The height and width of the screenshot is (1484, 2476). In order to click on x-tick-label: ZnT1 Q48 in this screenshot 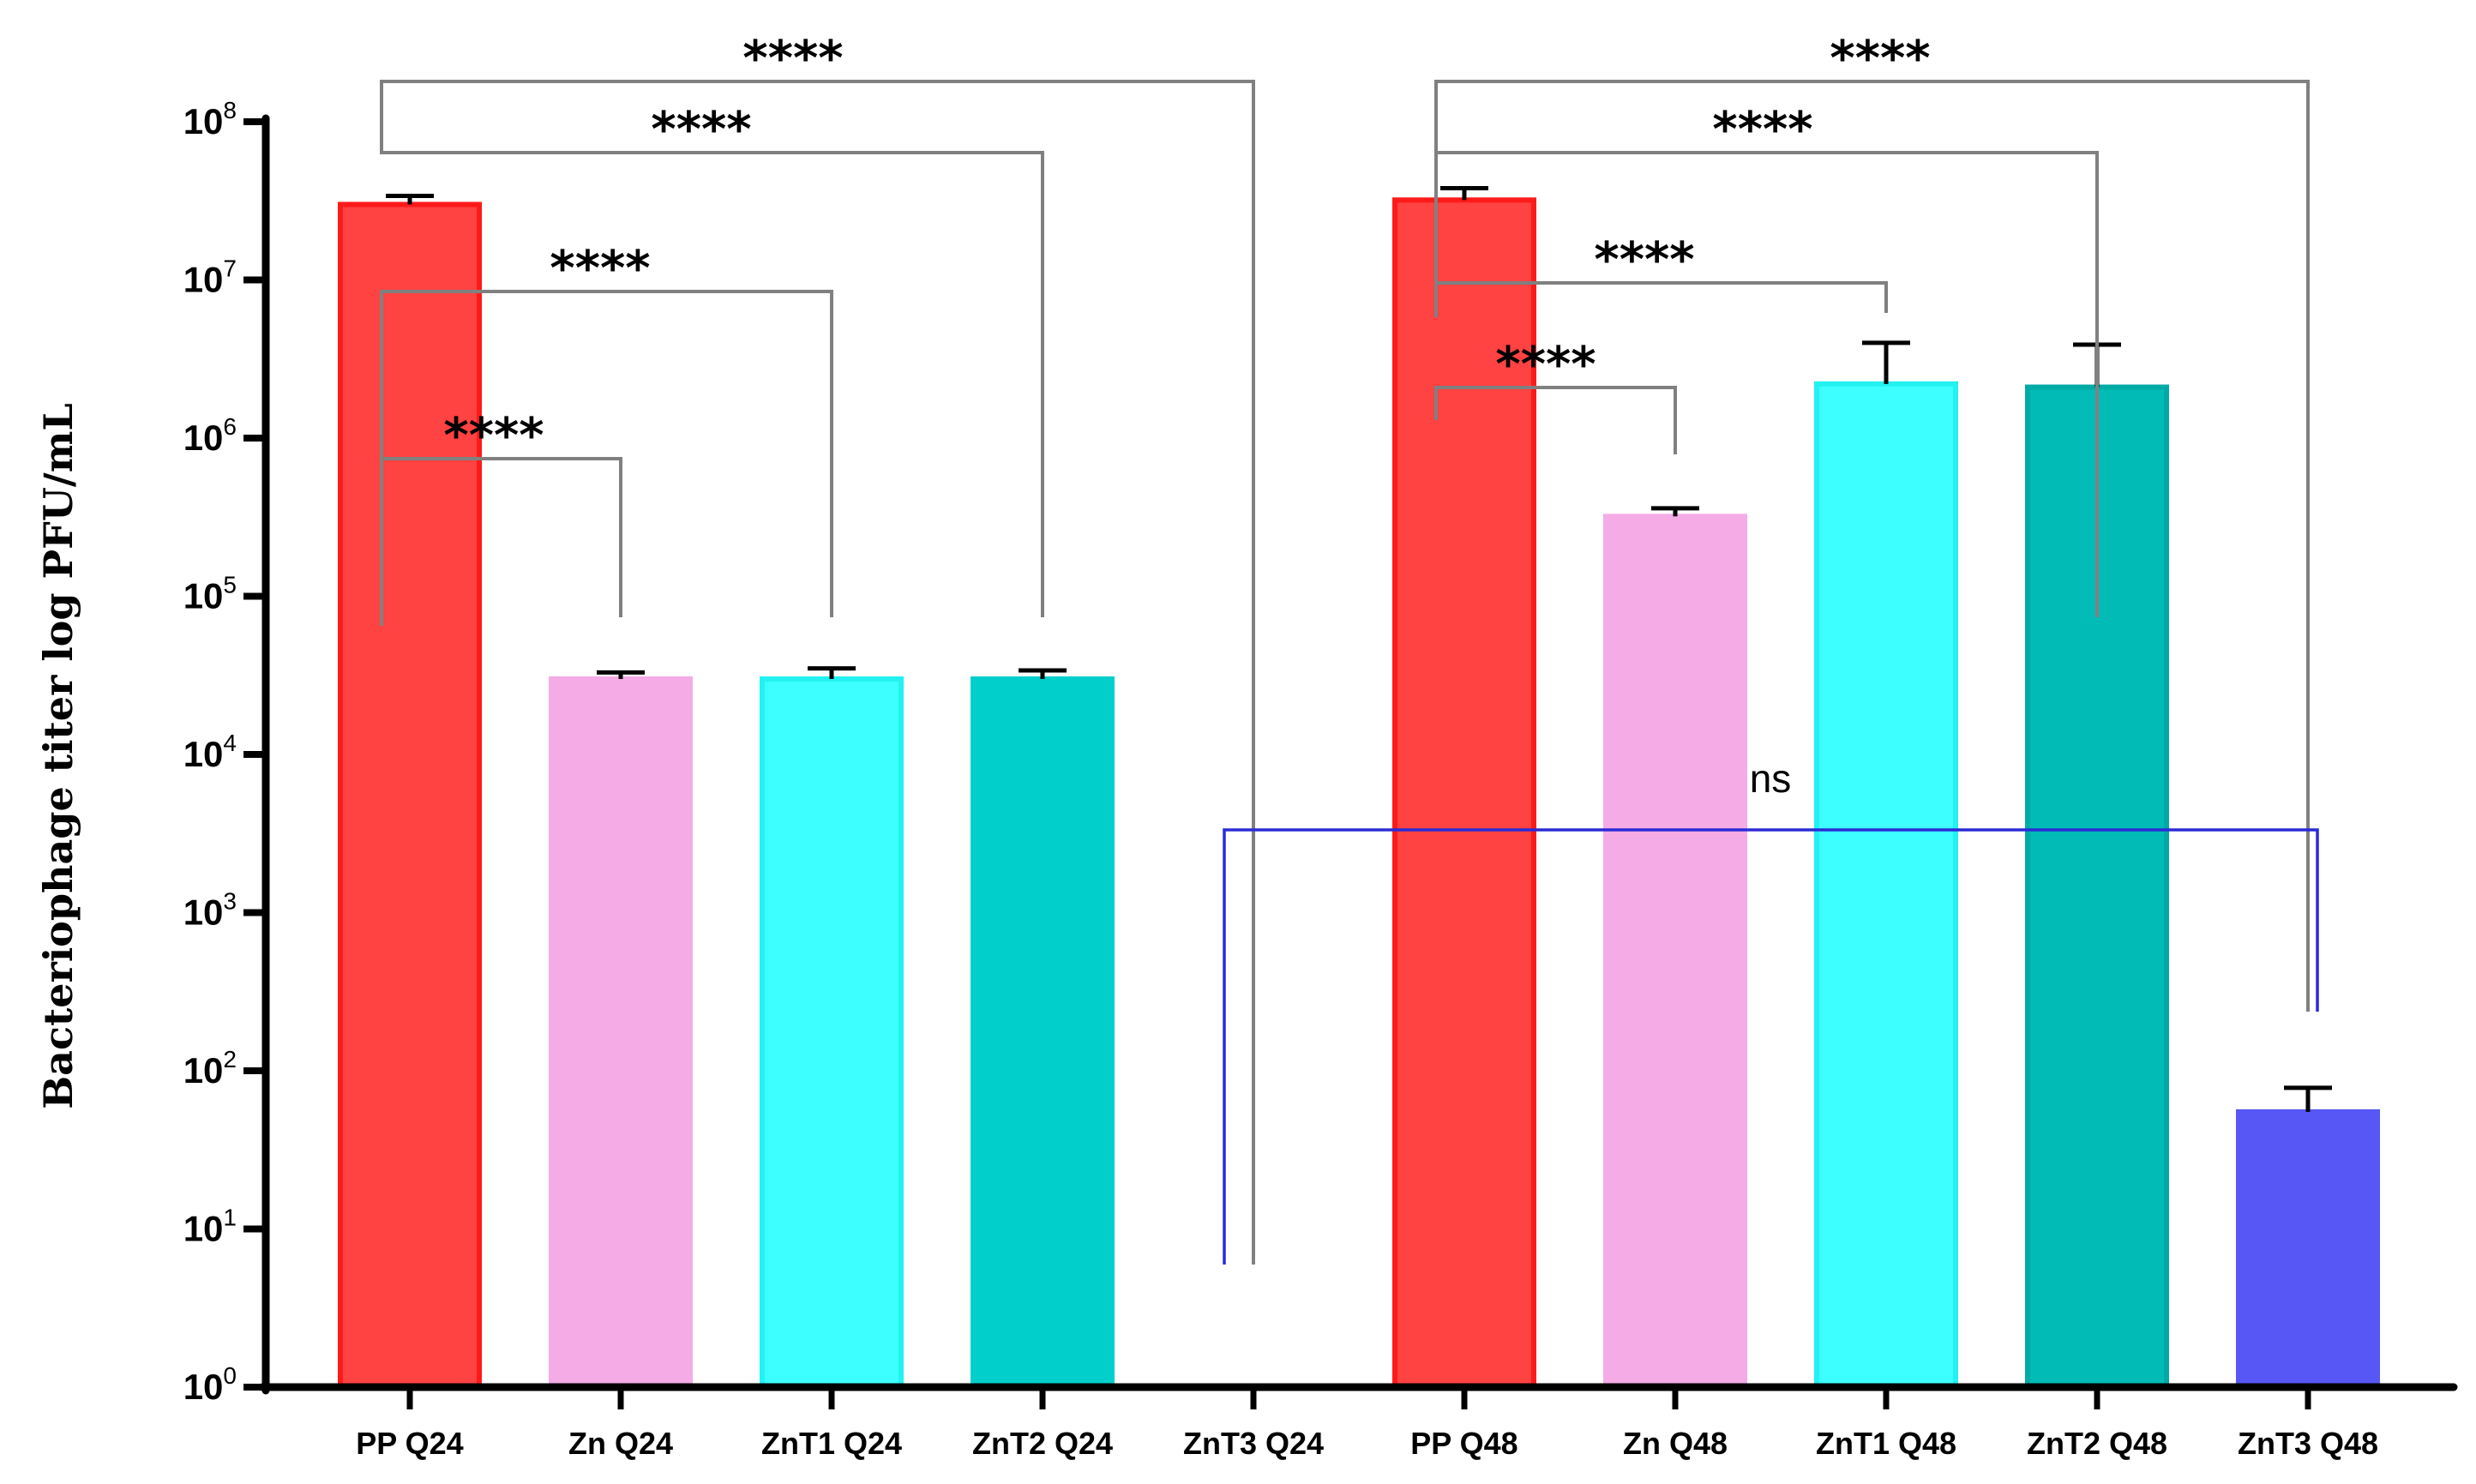, I will do `click(1886, 1443)`.